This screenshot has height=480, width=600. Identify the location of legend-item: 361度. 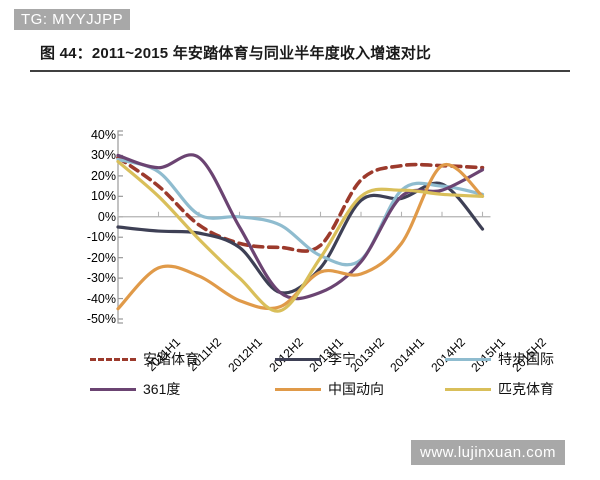
(135, 389).